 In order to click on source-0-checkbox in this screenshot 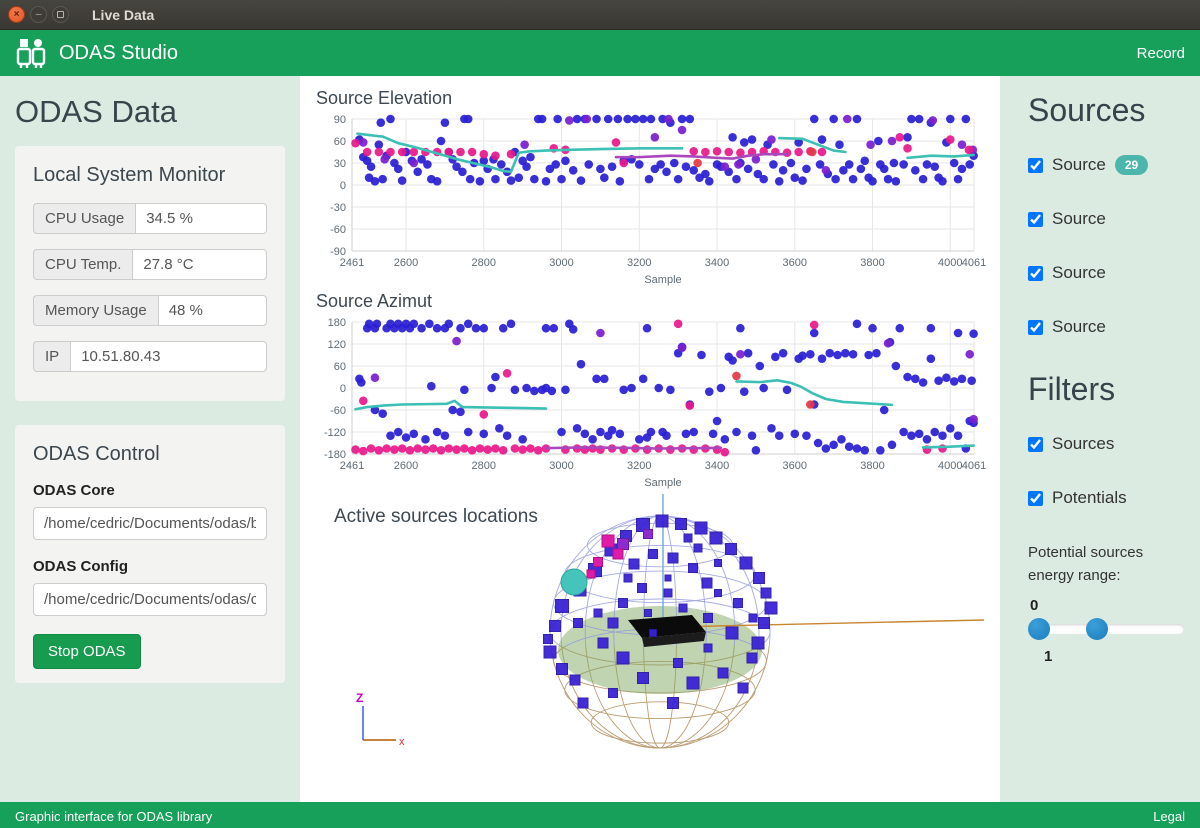, I will do `click(1035, 165)`.